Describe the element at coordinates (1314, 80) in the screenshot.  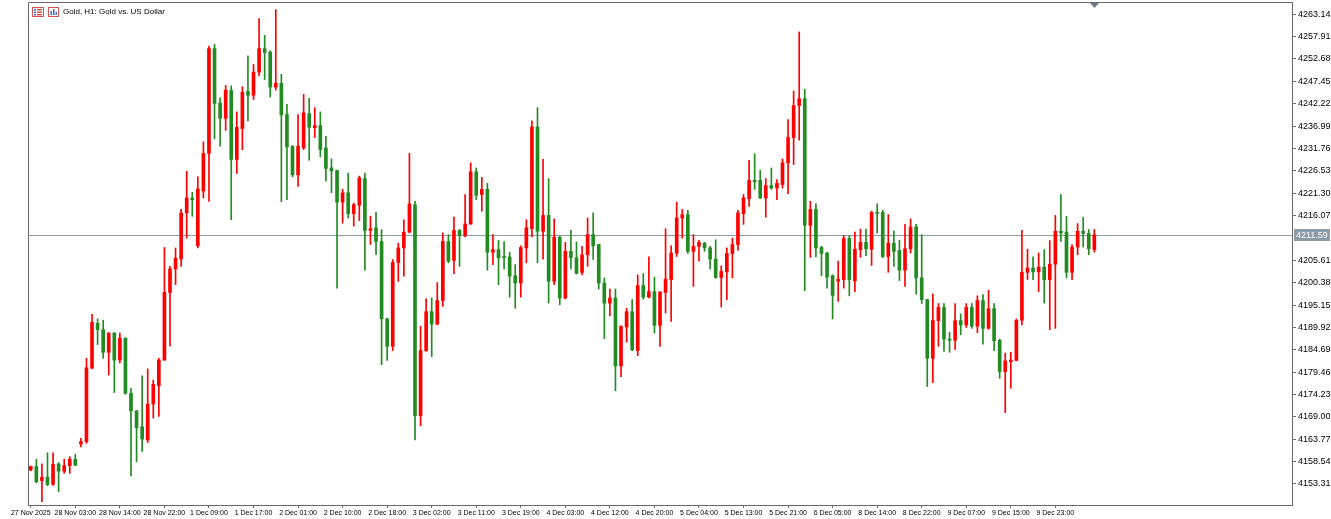
I see `y-tick-label: 4247.45` at that location.